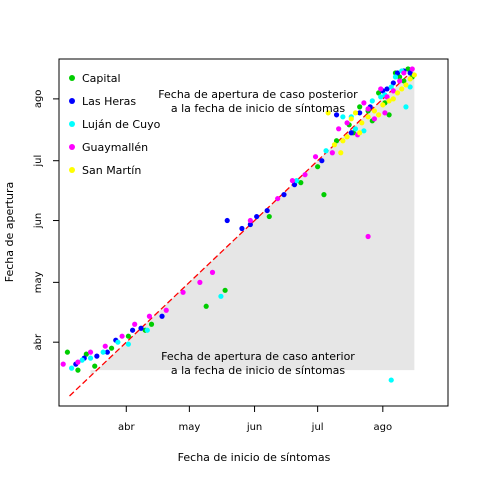  I want to click on y-tick-label-0: abr, so click(38, 341).